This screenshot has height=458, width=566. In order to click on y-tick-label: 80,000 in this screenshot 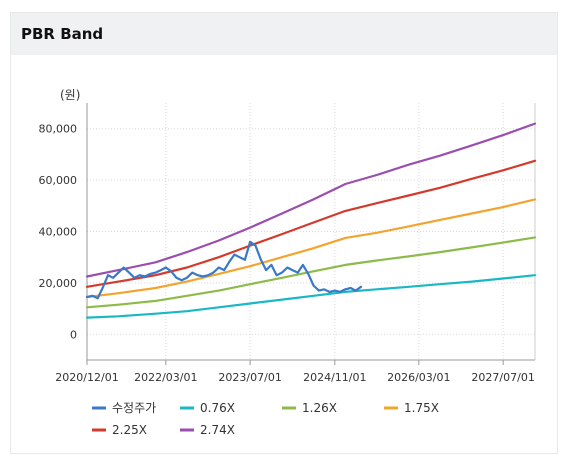, I will do `click(58, 129)`.